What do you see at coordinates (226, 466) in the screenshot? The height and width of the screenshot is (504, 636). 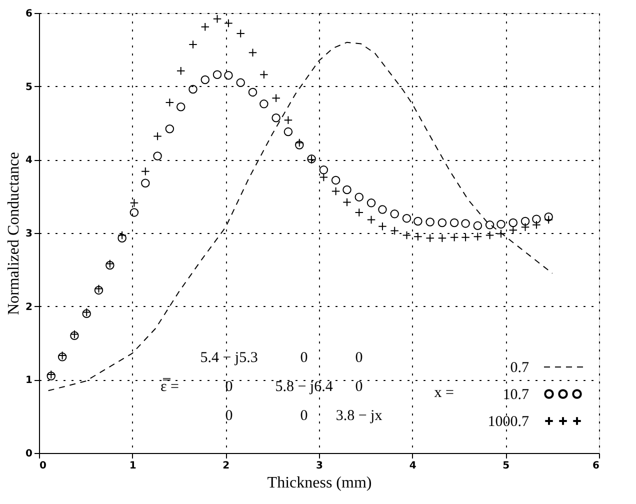 I see `x-tick-label: 2` at bounding box center [226, 466].